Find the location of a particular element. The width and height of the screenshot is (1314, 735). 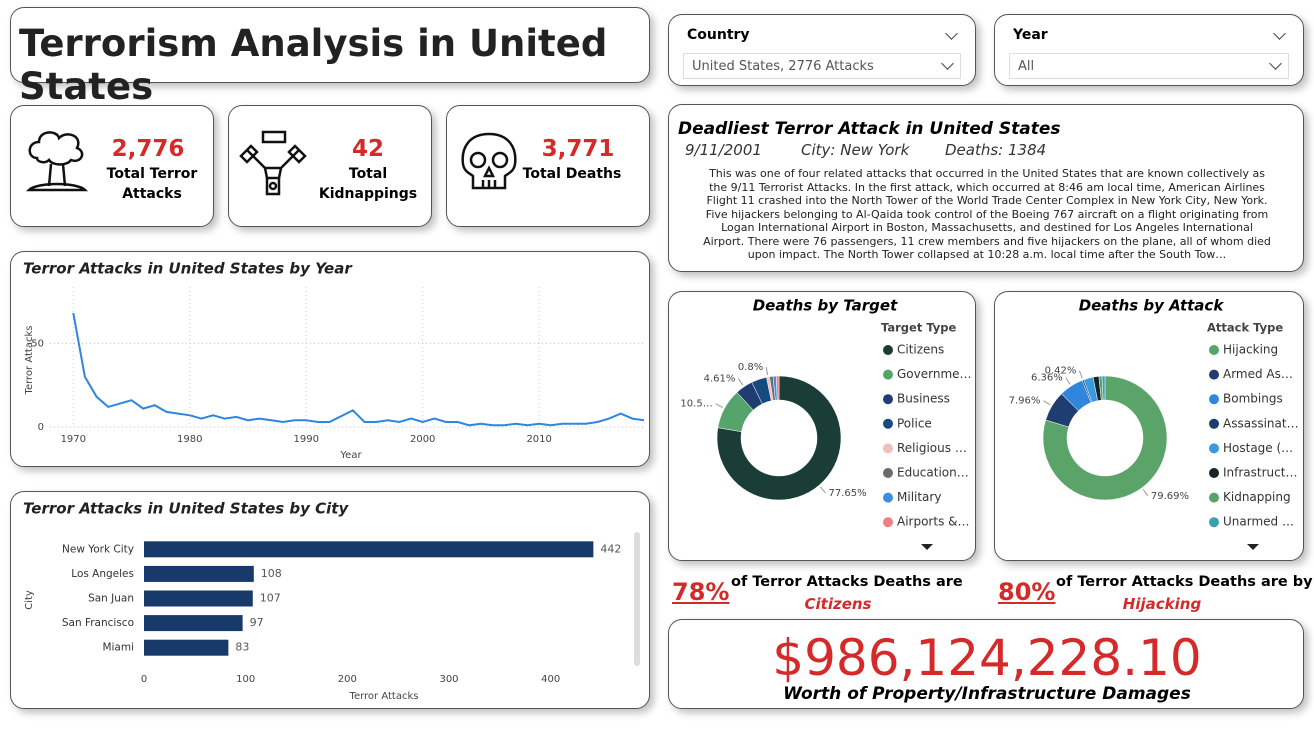

kpi-value: 3,771 is located at coordinates (578, 149).